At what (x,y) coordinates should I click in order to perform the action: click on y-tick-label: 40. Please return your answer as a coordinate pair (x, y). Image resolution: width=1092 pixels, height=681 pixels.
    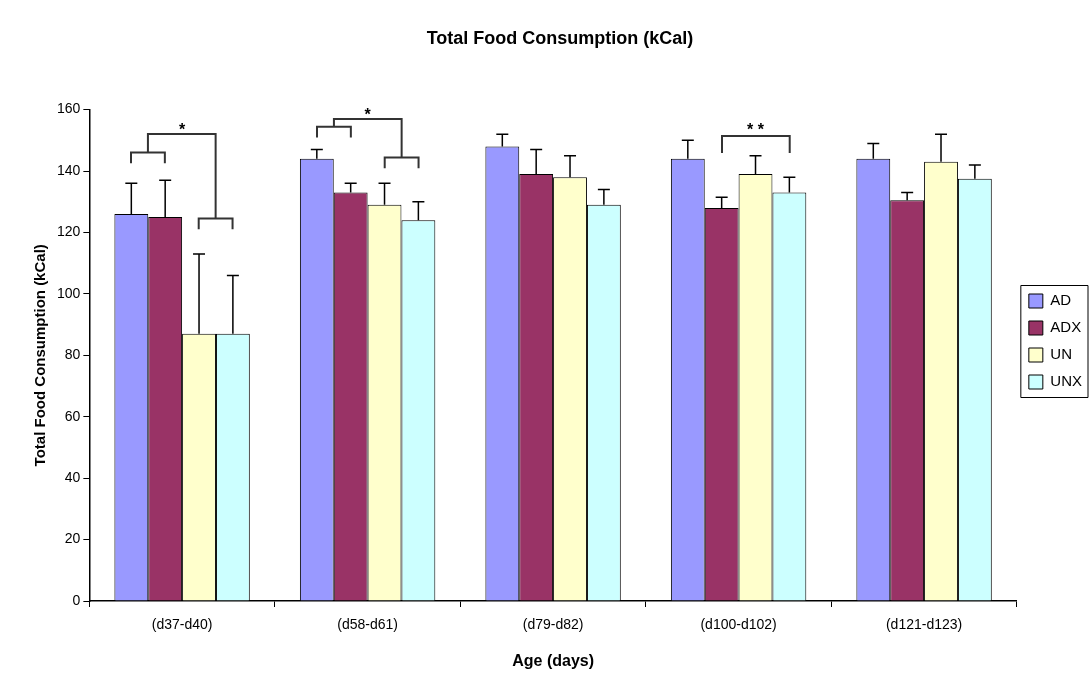
    Looking at the image, I should click on (72, 477).